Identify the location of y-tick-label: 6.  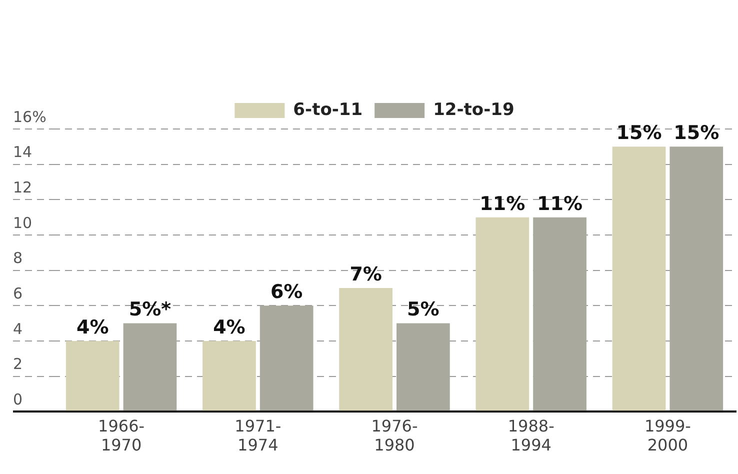
(18, 293).